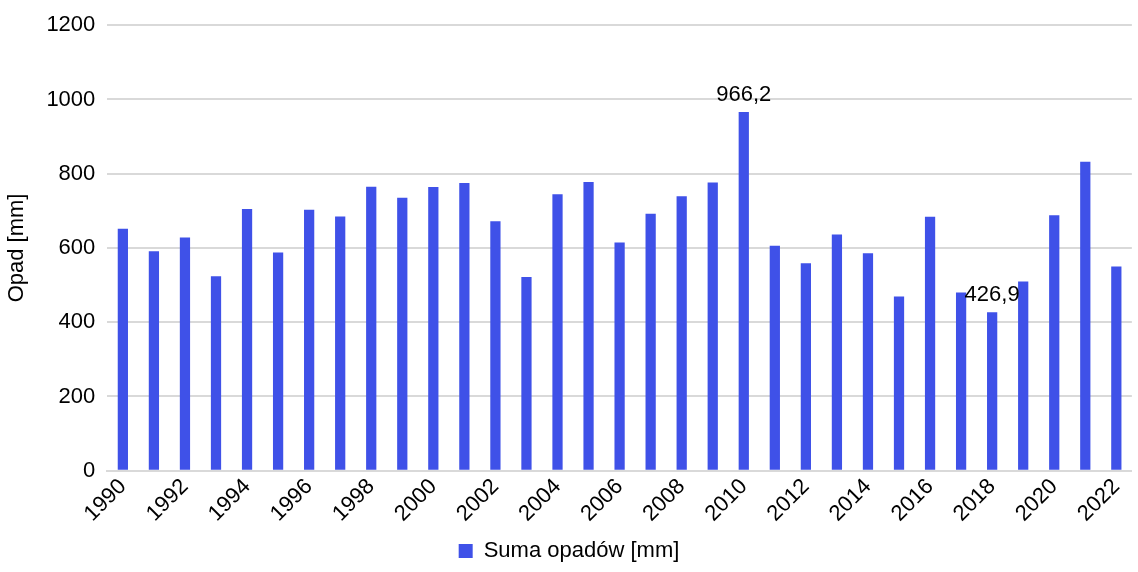  Describe the element at coordinates (77, 321) in the screenshot. I see `y-tick-label: 400` at that location.